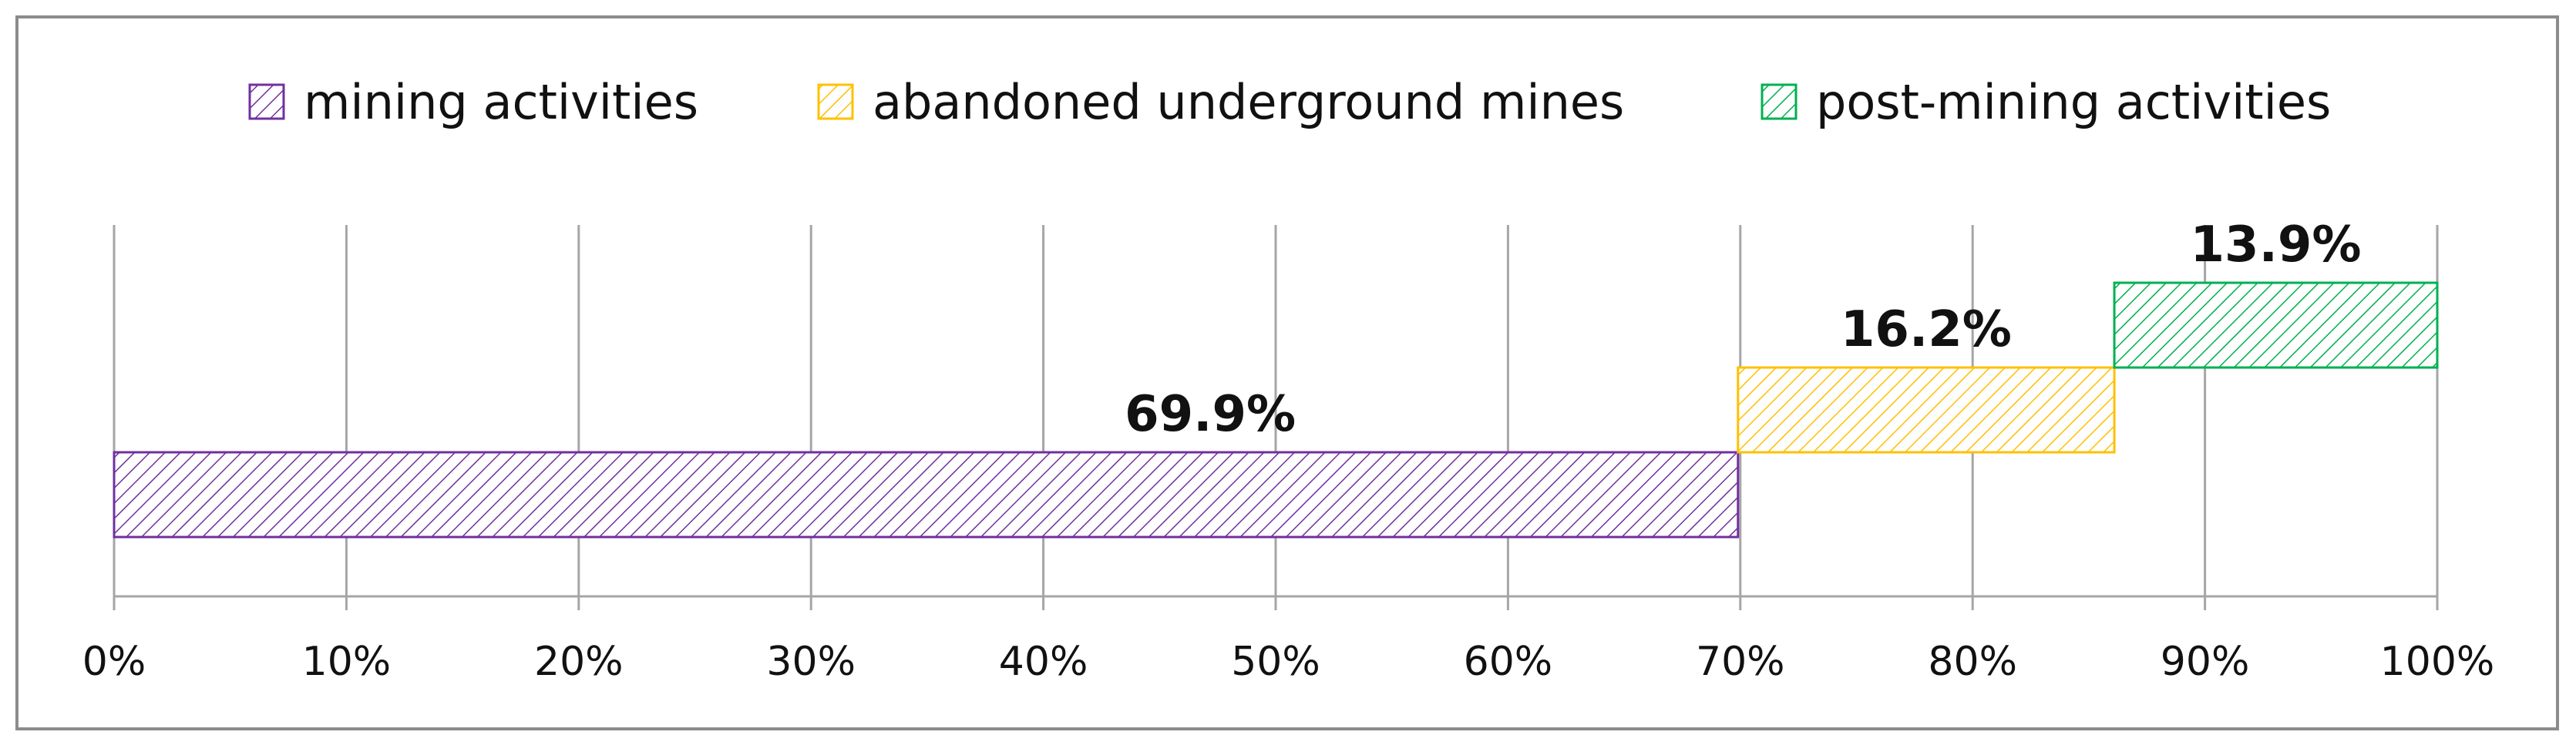  What do you see at coordinates (347, 662) in the screenshot?
I see `x-tick-label: 10%` at bounding box center [347, 662].